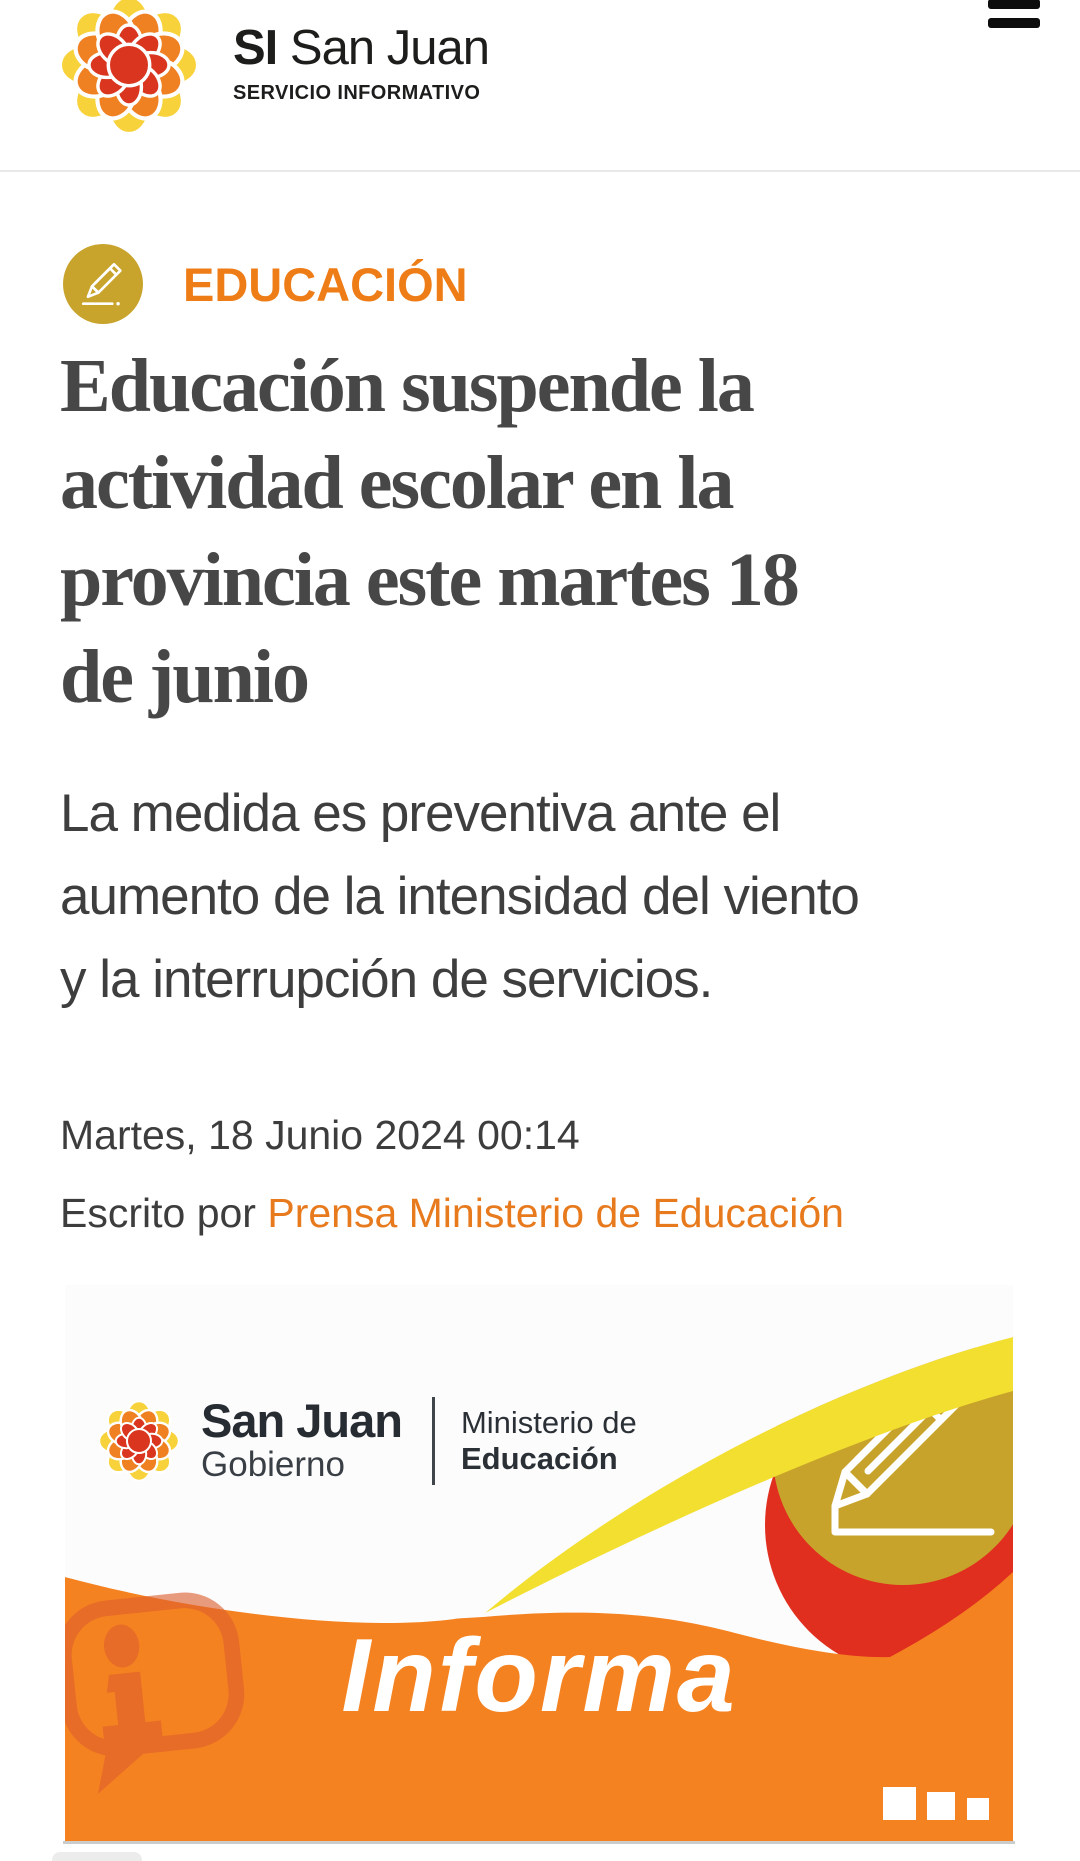 The width and height of the screenshot is (1080, 1861). Describe the element at coordinates (325, 284) in the screenshot. I see `category-label: EDUCACIÓN` at that location.